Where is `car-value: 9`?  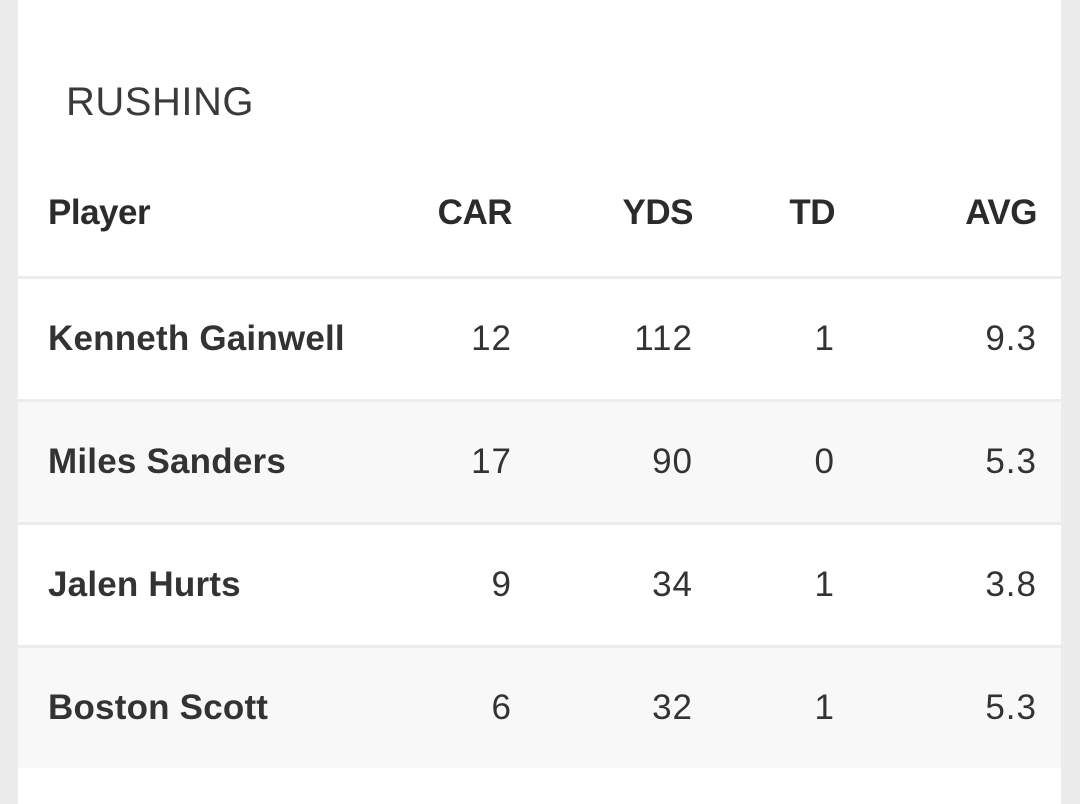 car-value: 9 is located at coordinates (457, 585).